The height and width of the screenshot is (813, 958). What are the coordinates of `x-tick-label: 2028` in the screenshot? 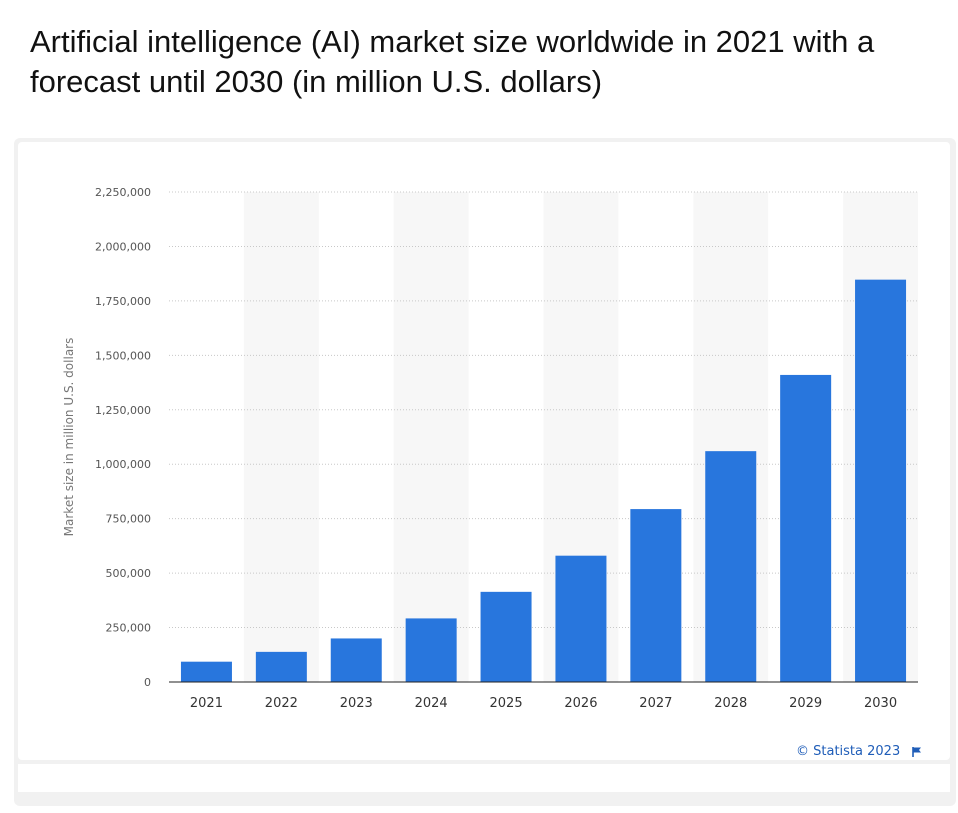 It's located at (730, 703).